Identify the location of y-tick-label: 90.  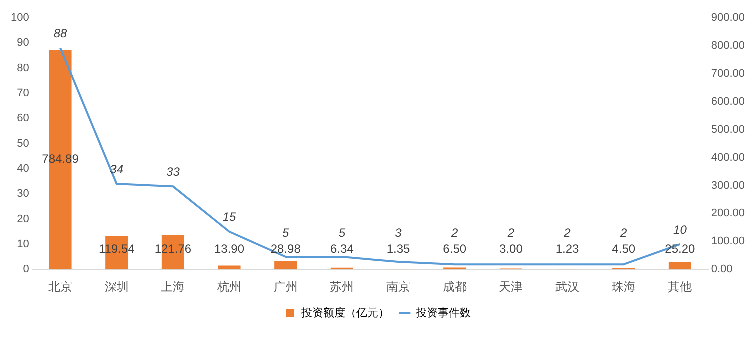
(23, 43).